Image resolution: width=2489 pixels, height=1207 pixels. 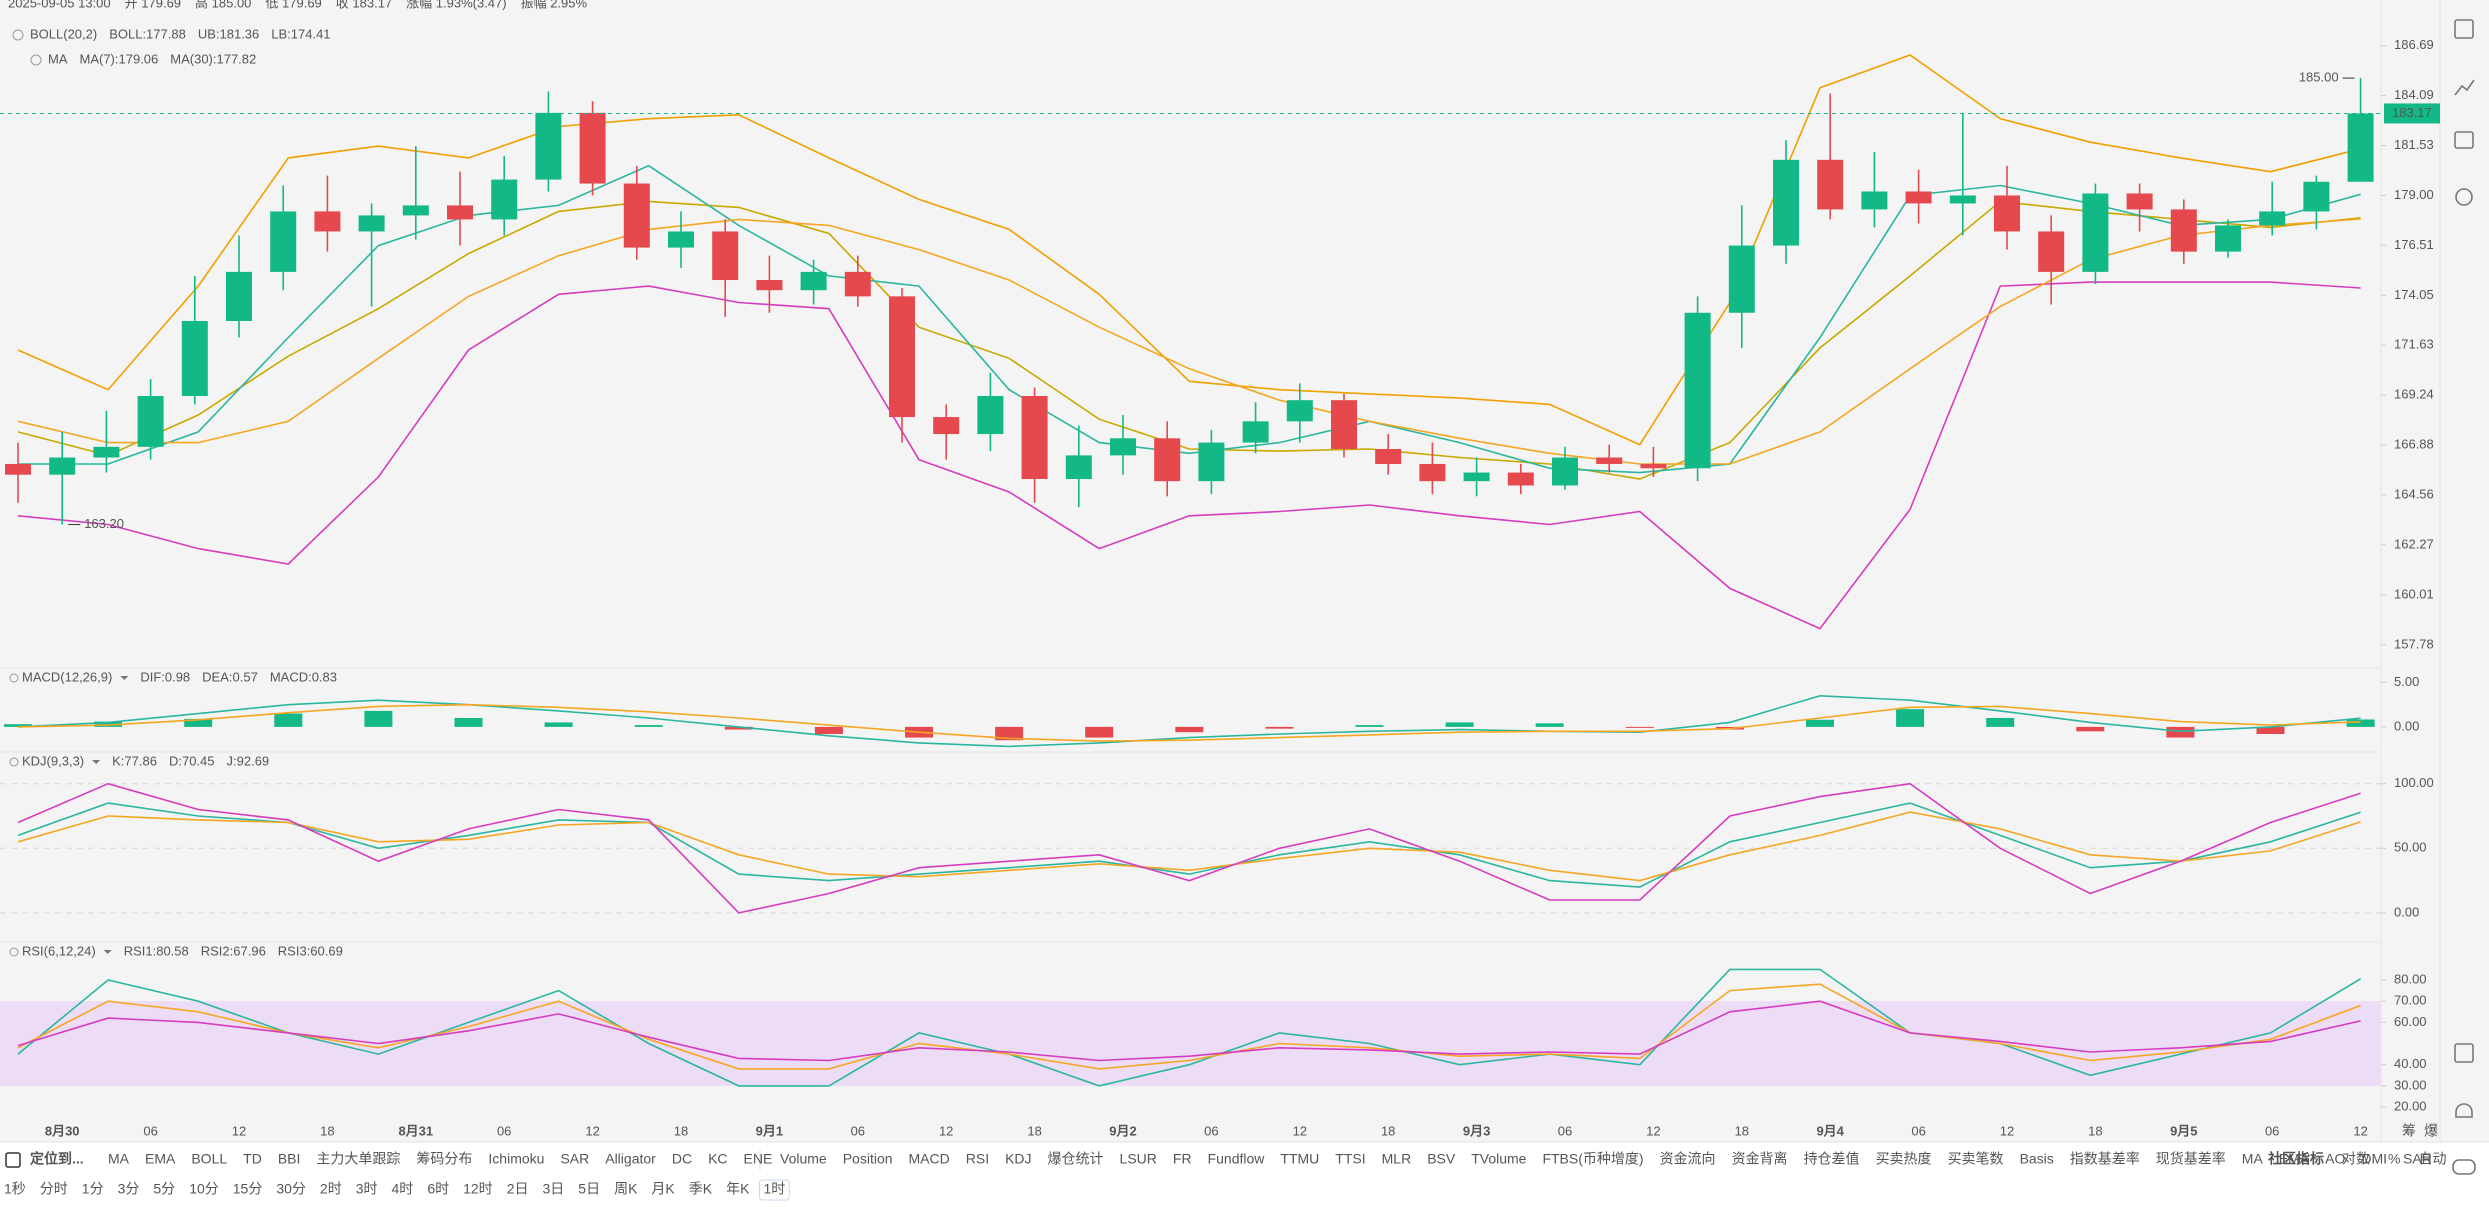 What do you see at coordinates (1189, 1026) in the screenshot?
I see `indicator-line` at bounding box center [1189, 1026].